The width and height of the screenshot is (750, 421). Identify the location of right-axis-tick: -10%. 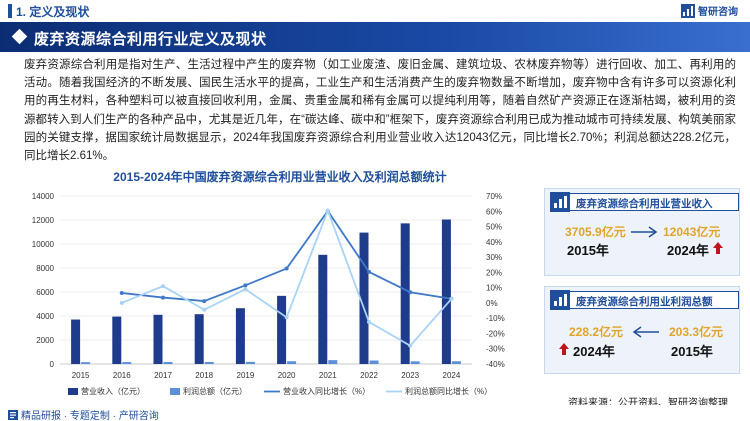
(495, 318).